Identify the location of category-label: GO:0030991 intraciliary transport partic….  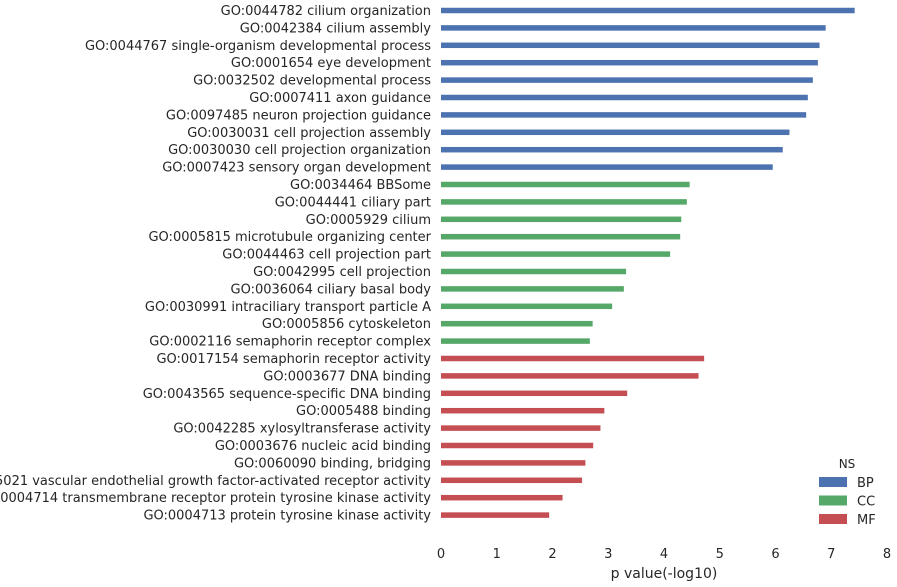
(288, 307).